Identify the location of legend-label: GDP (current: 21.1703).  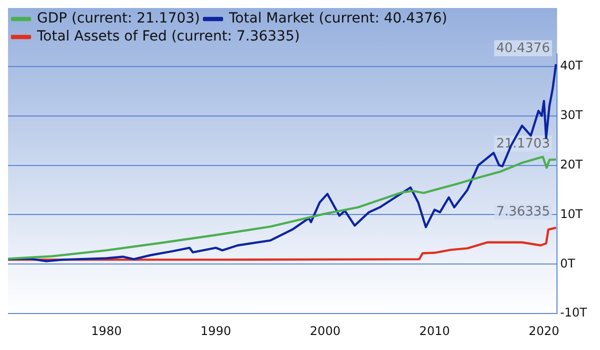
(118, 18).